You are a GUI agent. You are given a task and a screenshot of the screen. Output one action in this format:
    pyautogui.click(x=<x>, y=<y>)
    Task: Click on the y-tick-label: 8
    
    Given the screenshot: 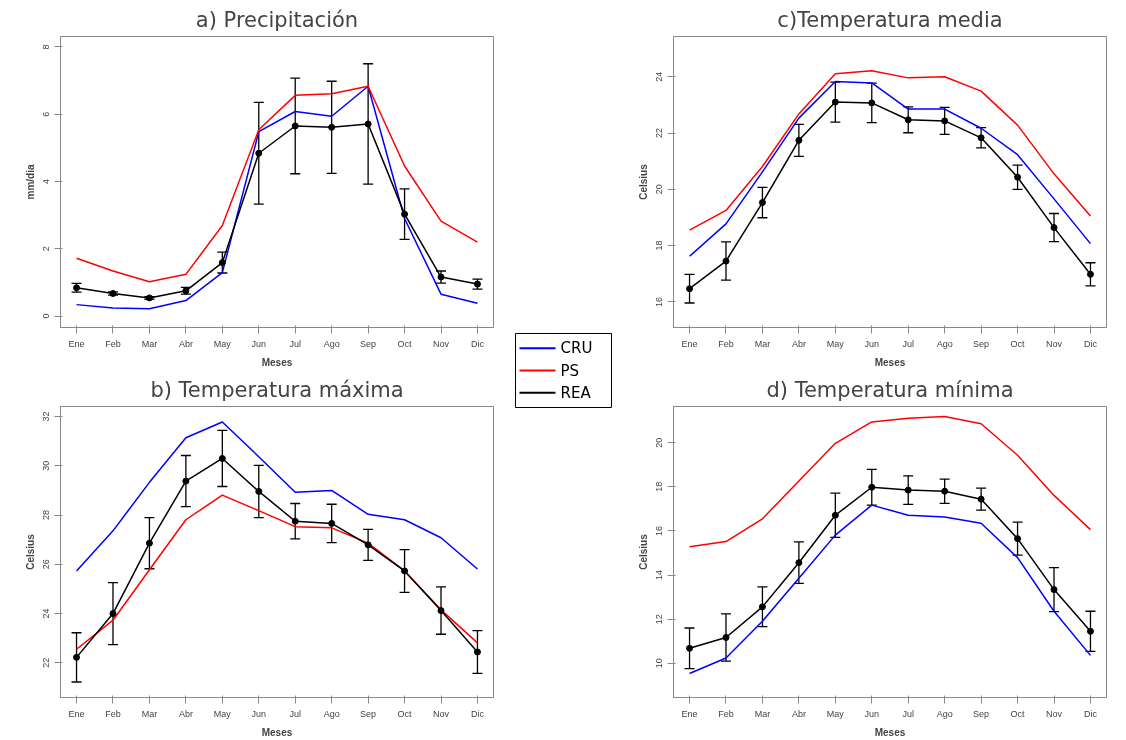 What is the action you would take?
    pyautogui.click(x=46, y=47)
    